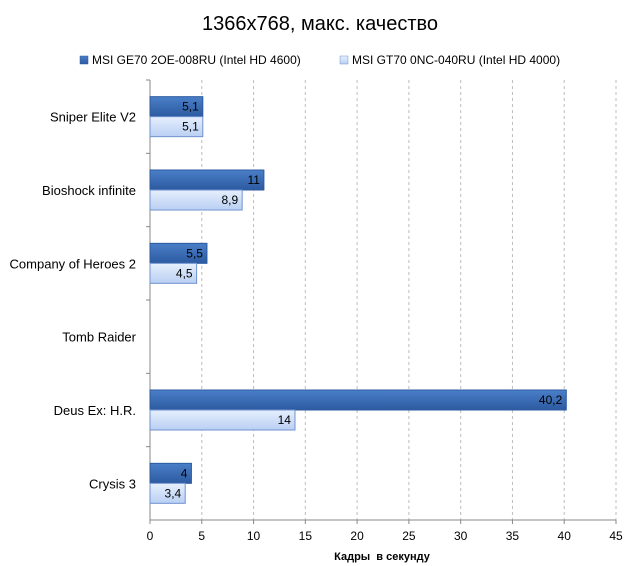 The image size is (641, 566). Describe the element at coordinates (565, 536) in the screenshot. I see `x-tick-label: 40` at that location.